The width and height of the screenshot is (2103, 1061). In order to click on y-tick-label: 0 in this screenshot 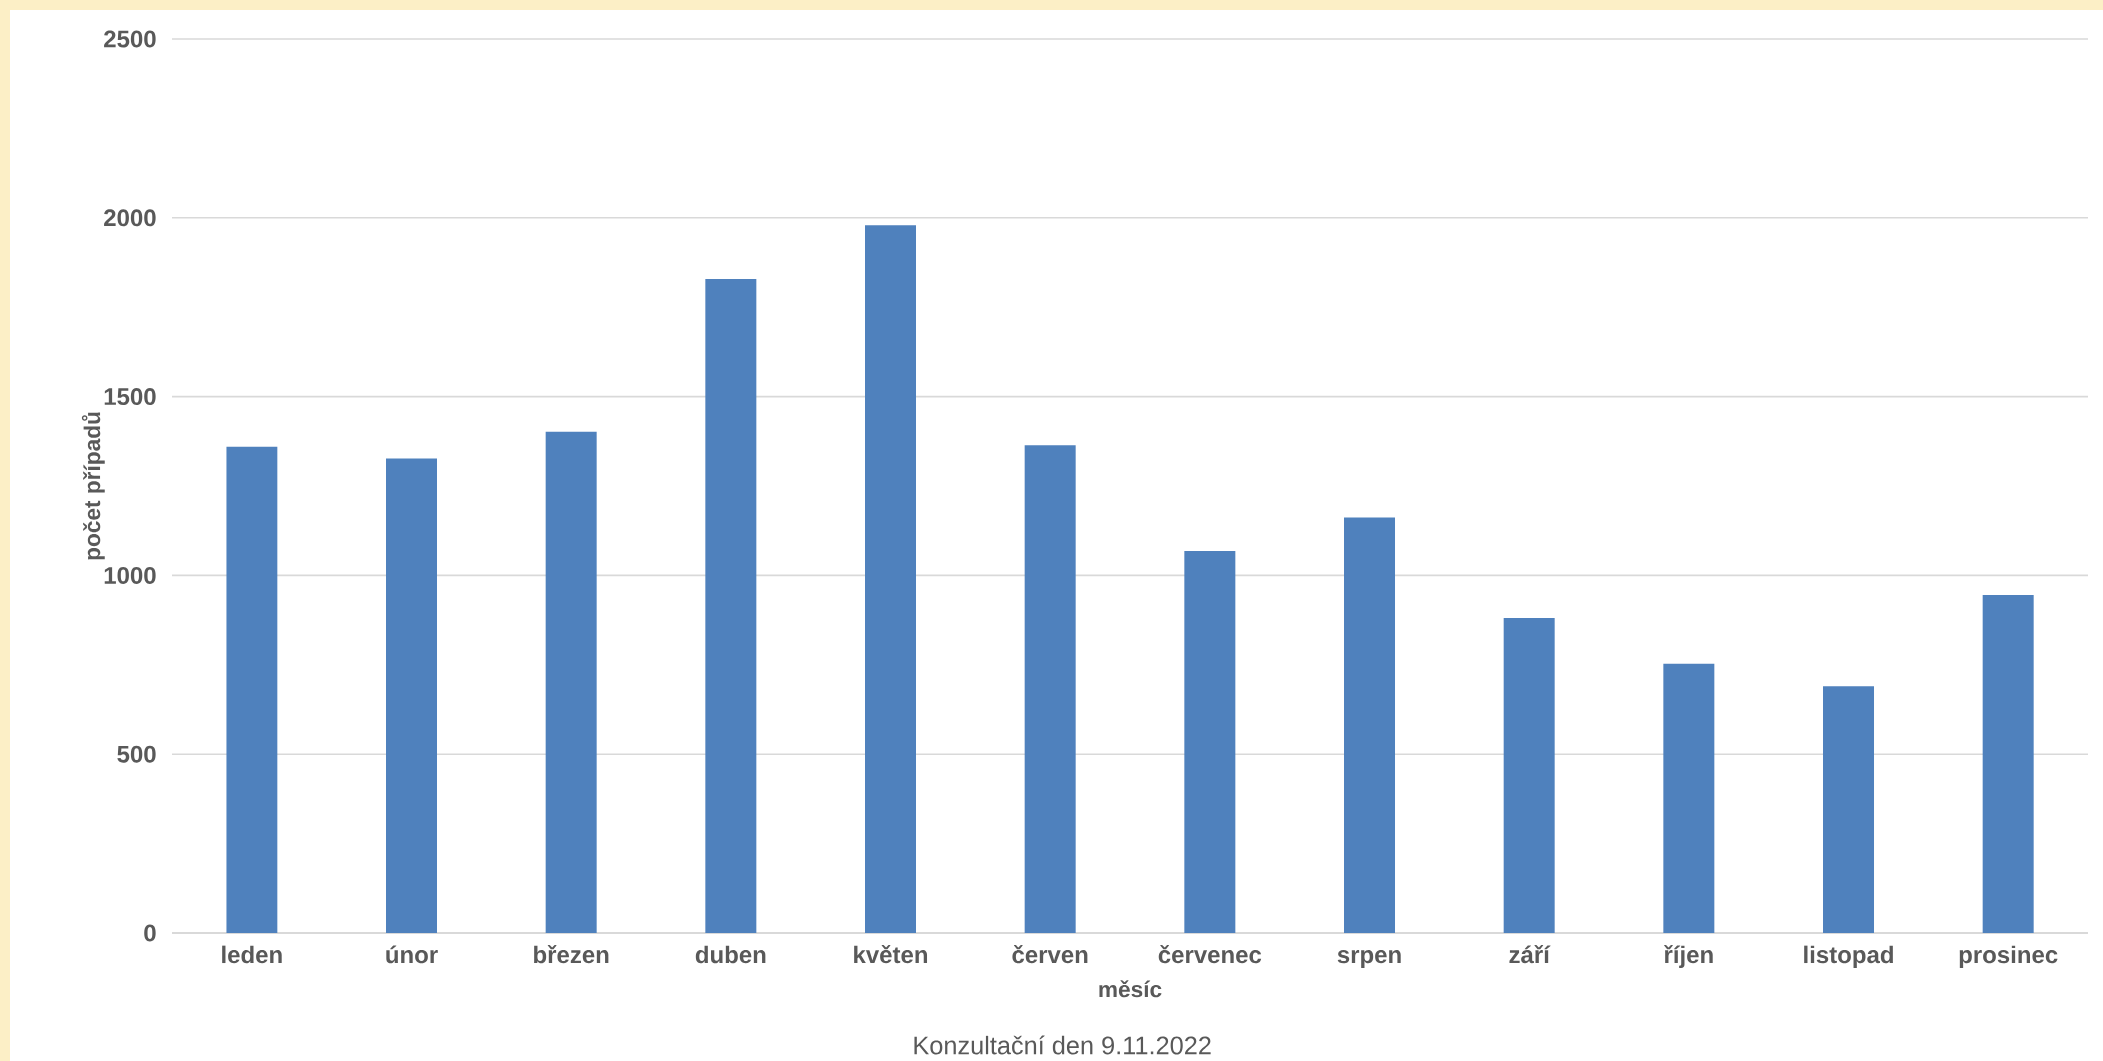, I will do `click(150, 933)`.